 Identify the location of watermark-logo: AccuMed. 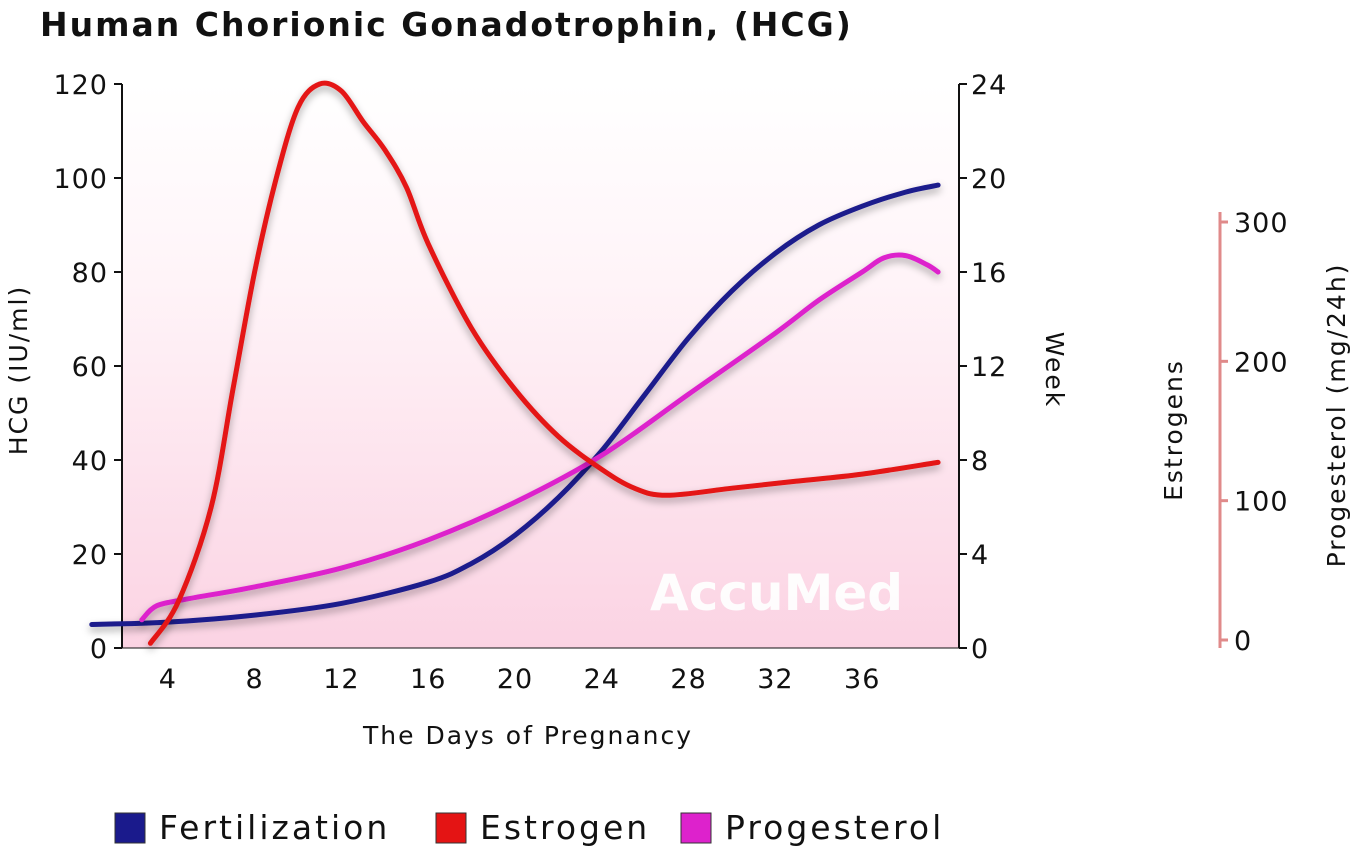
(776, 593).